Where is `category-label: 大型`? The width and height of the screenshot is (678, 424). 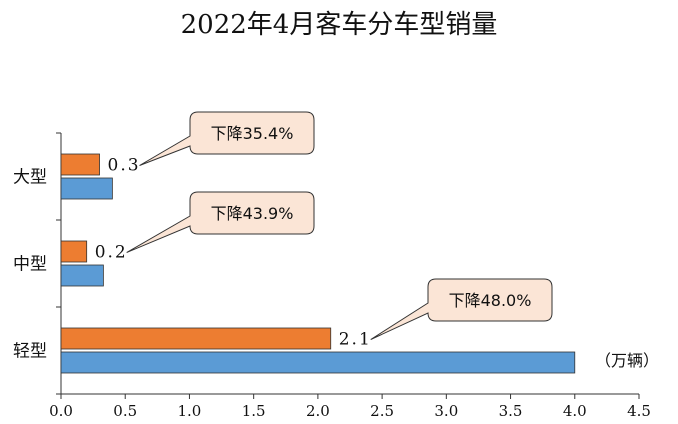
category-label: 大型 is located at coordinates (30, 178).